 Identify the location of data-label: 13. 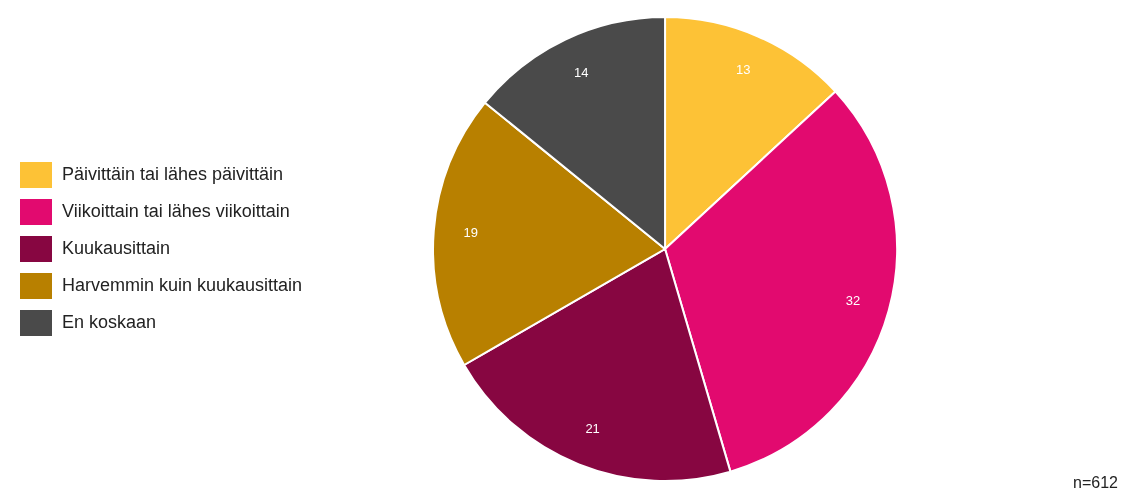
(743, 70).